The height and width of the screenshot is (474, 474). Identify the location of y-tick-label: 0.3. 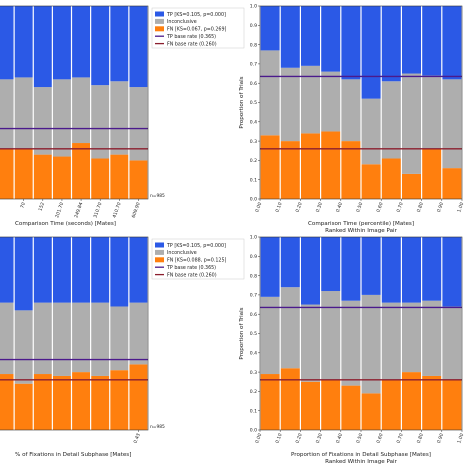
(253, 142).